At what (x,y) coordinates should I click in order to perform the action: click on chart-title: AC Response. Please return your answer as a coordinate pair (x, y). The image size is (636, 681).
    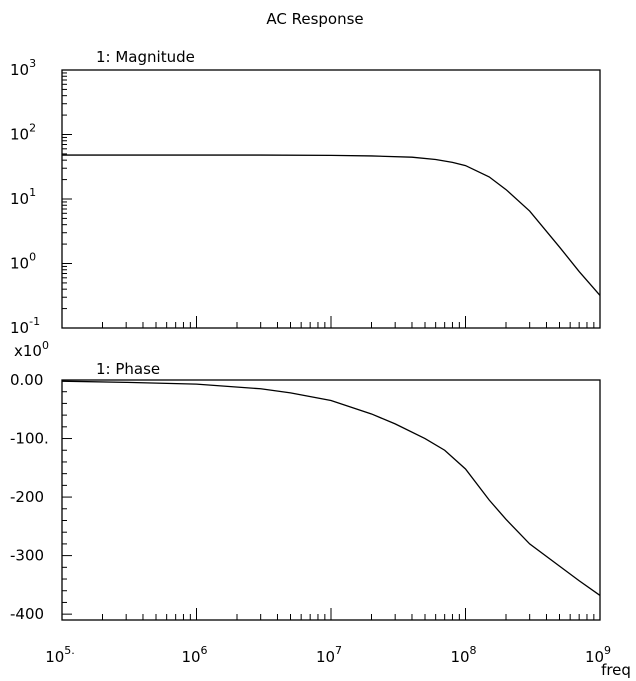
    Looking at the image, I should click on (314, 19).